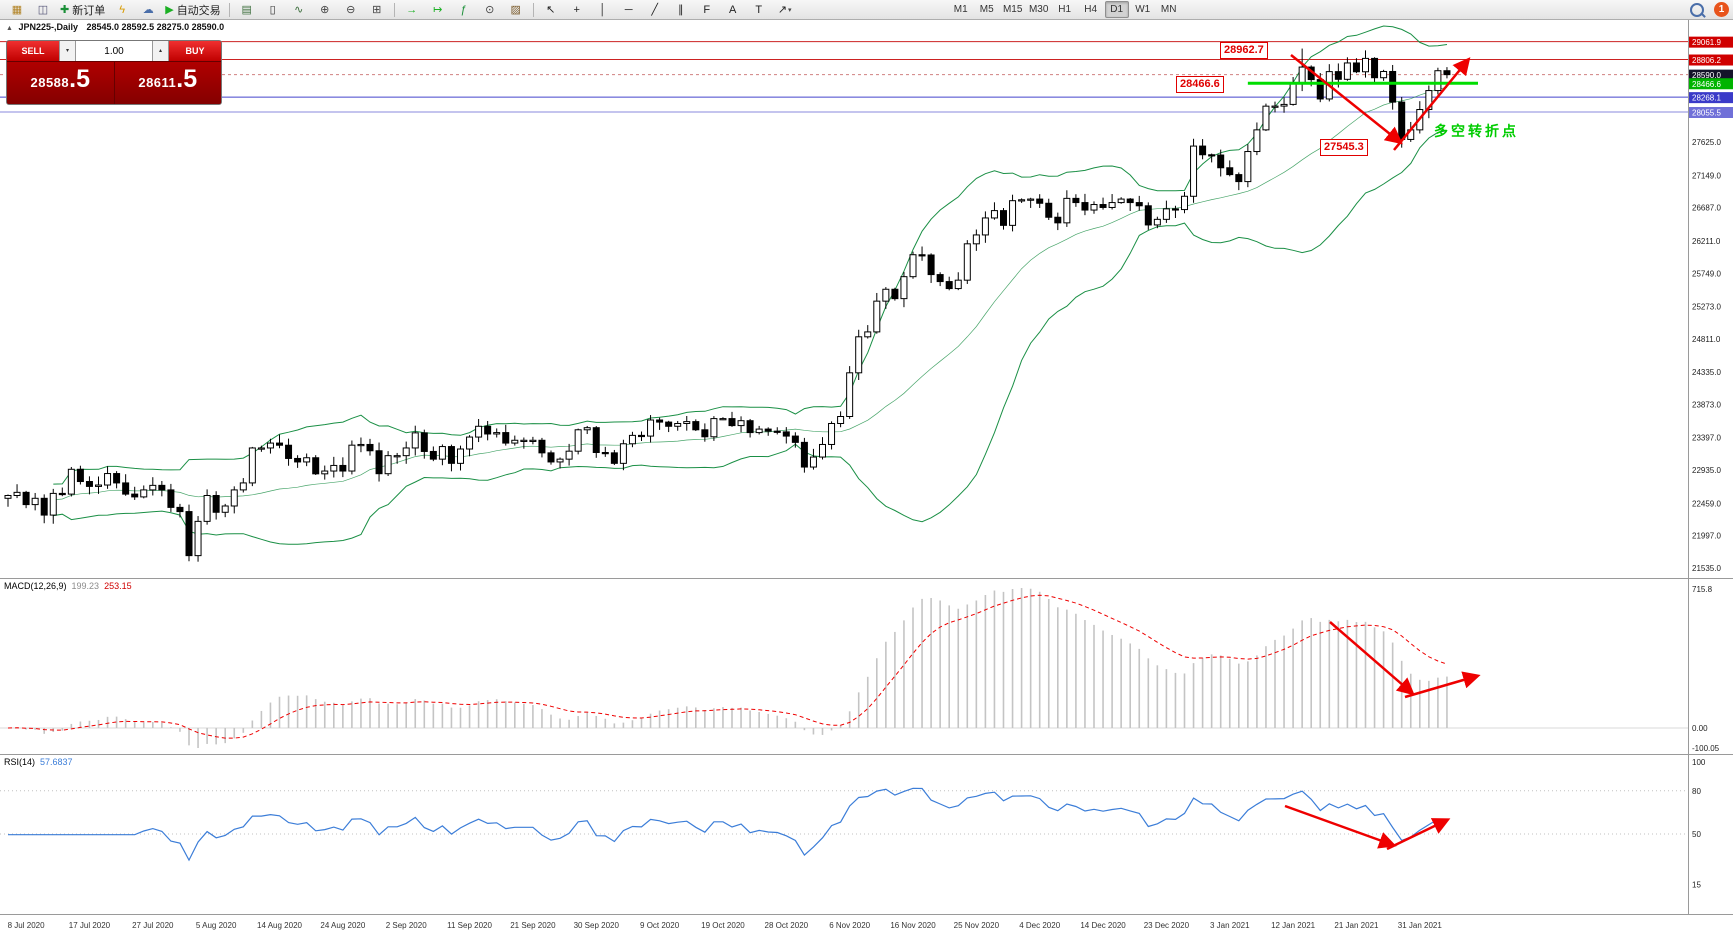 Image resolution: width=1733 pixels, height=945 pixels. Describe the element at coordinates (960, 9) in the screenshot. I see `timeframe-button-M1: M1` at that location.